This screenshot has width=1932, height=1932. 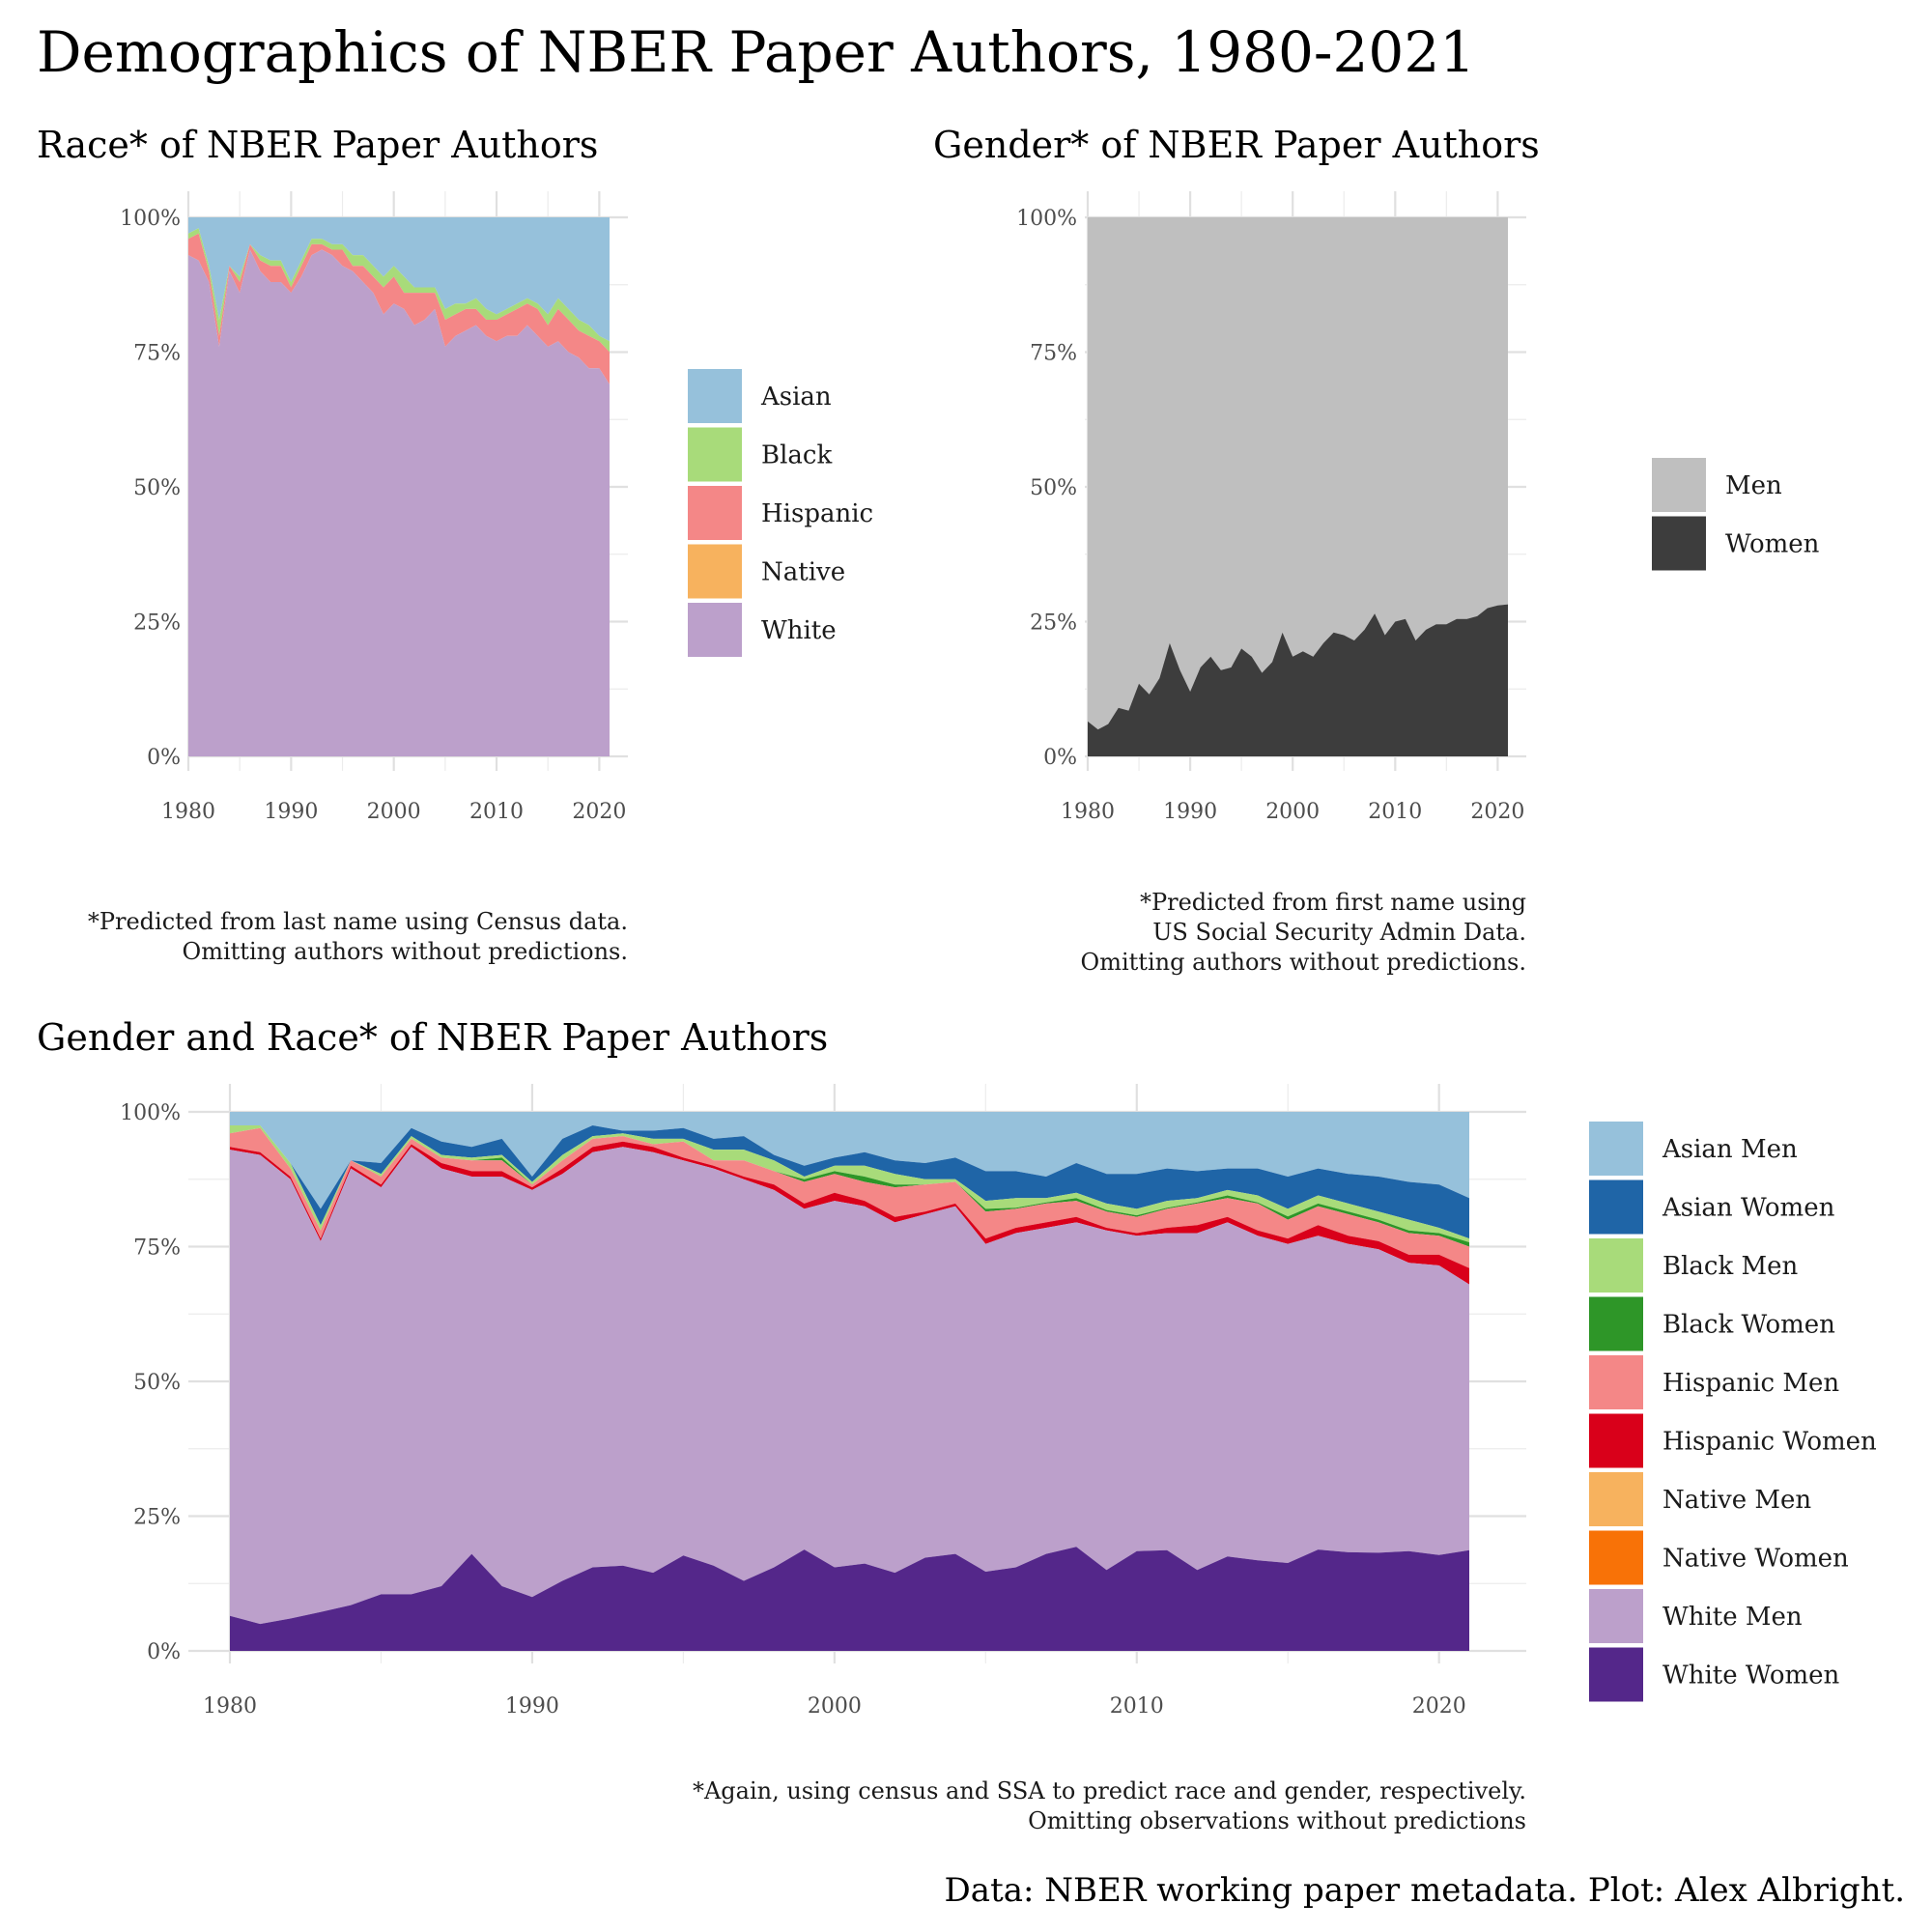 What do you see at coordinates (1298, 486) in the screenshot?
I see `gender-areas` at bounding box center [1298, 486].